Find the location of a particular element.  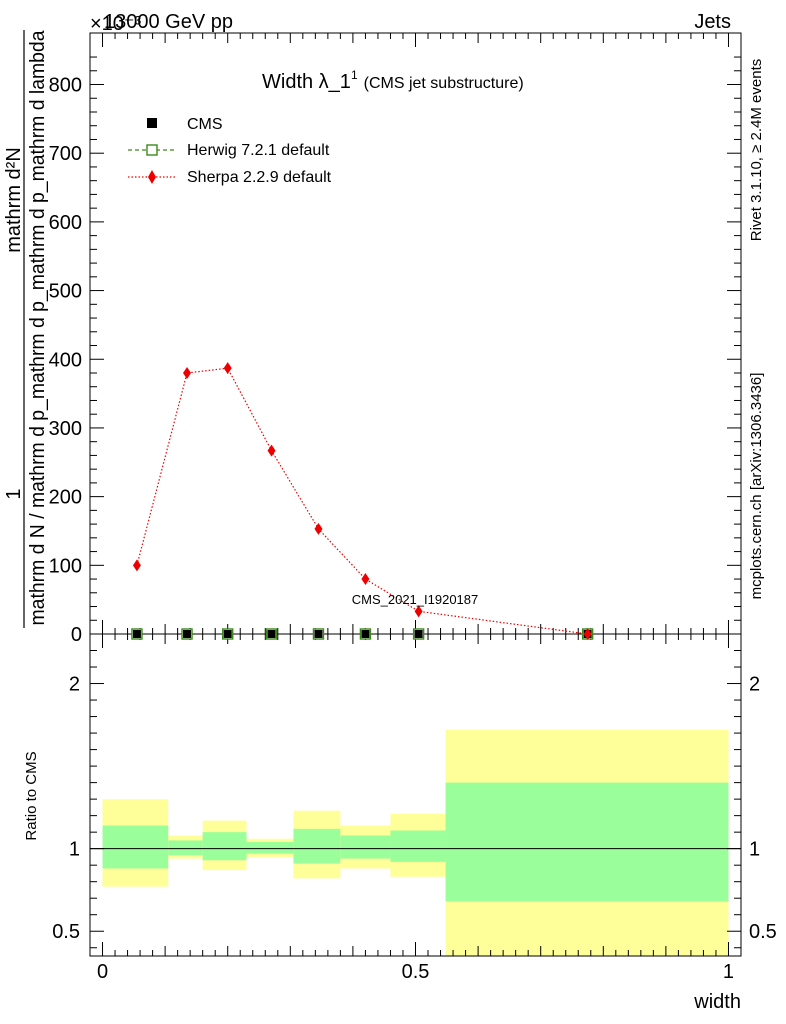

legend-sherpa-label: Sherpa 2.2.9 default is located at coordinates (259, 177).